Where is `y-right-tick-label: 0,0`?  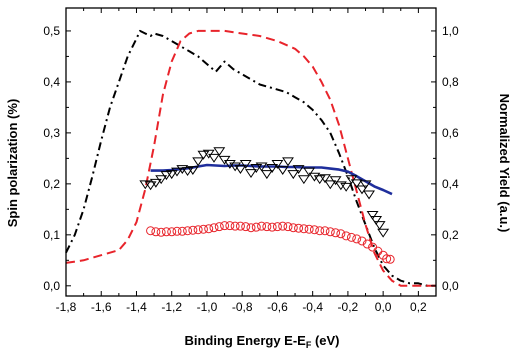
y-right-tick-label: 0,0 is located at coordinates (450, 286).